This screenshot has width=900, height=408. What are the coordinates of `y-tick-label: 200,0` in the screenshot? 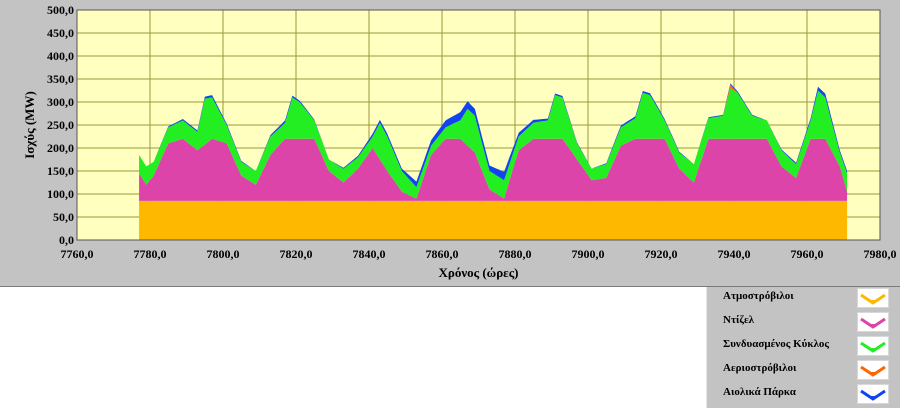 It's located at (60, 148).